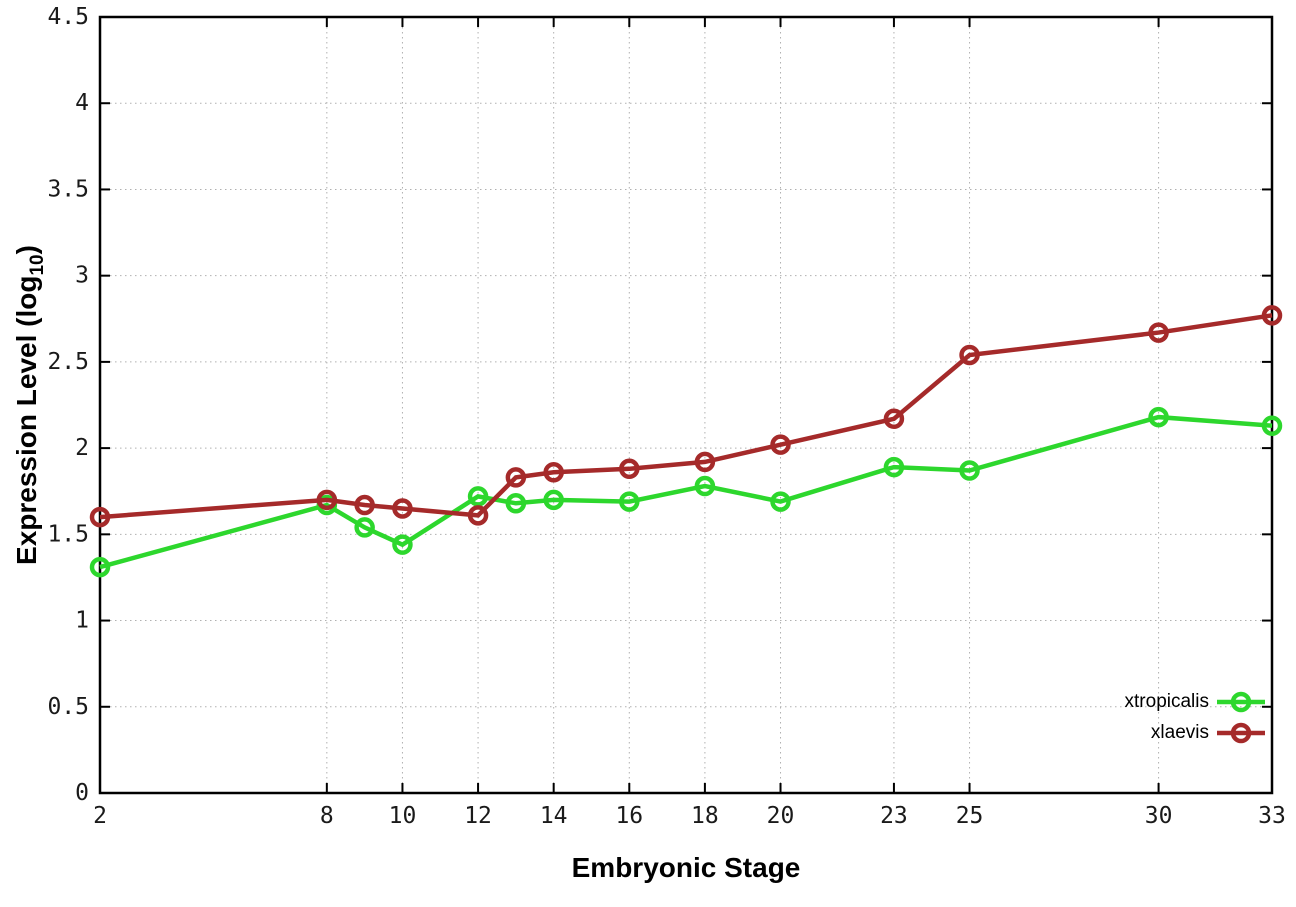 The image size is (1296, 907). I want to click on y-tick-label: 4, so click(82, 103).